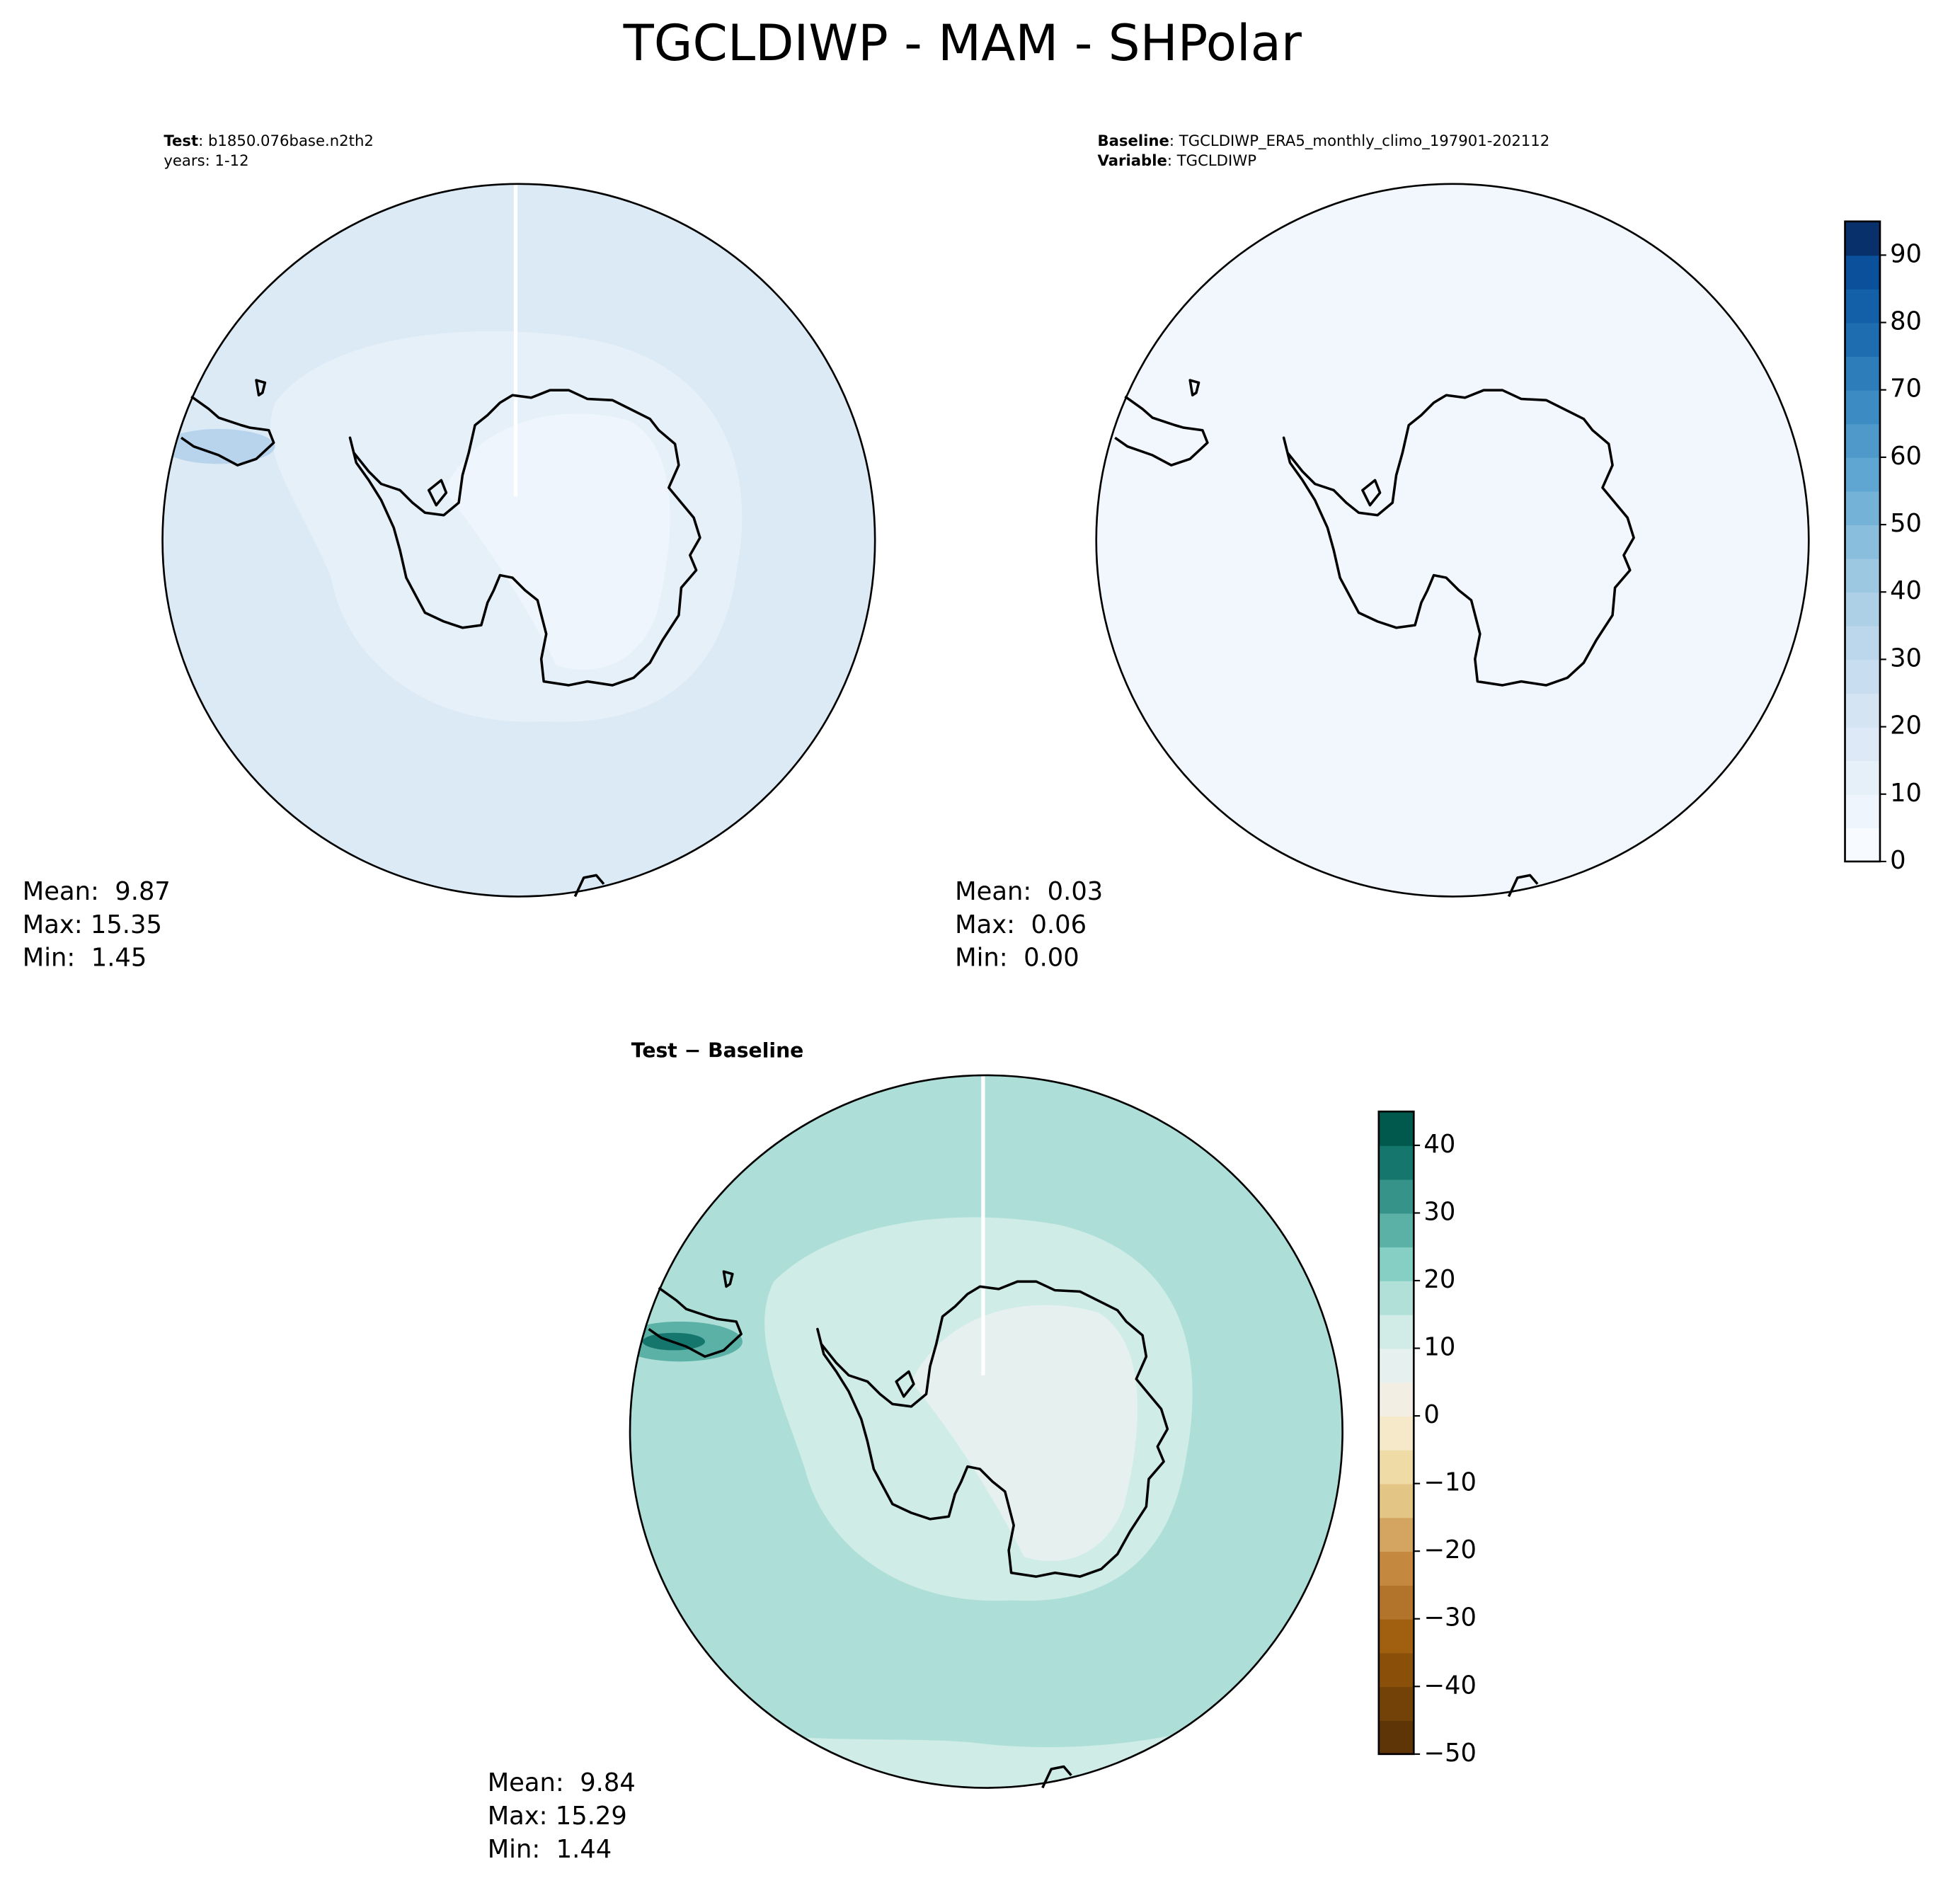 The height and width of the screenshot is (1888, 1960). What do you see at coordinates (1017, 958) in the screenshot?
I see `panel-stat: Min: 0.00` at bounding box center [1017, 958].